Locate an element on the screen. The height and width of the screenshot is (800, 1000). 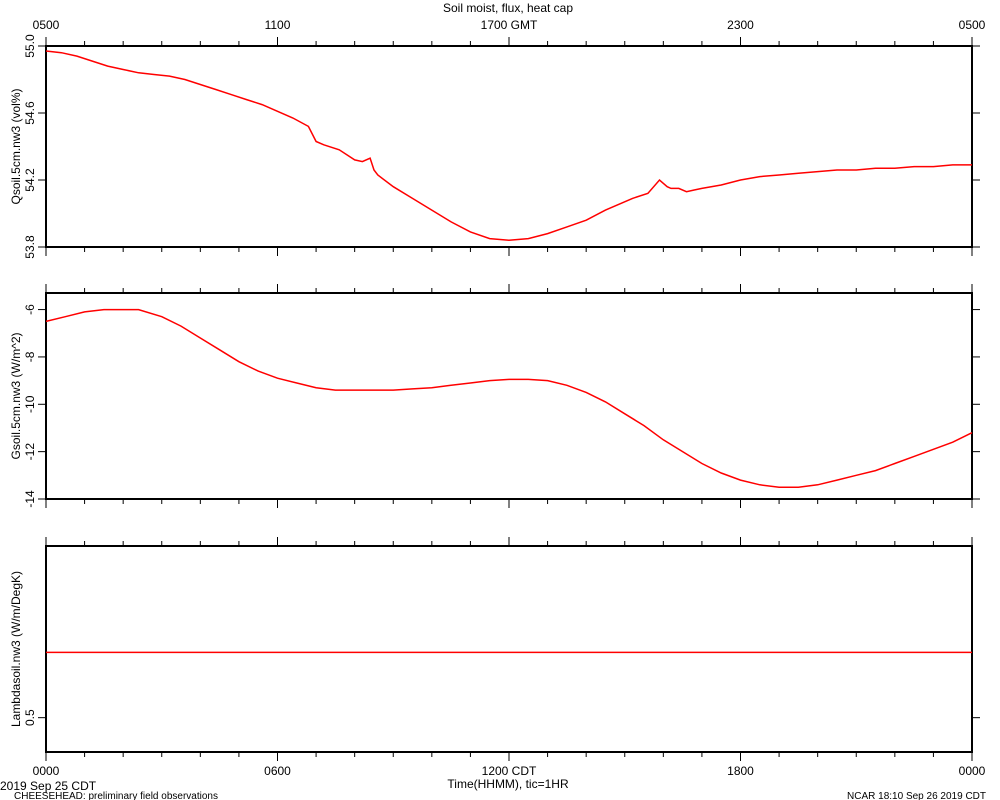
footer-date: 2019 Sep 25 CDT is located at coordinates (48, 786).